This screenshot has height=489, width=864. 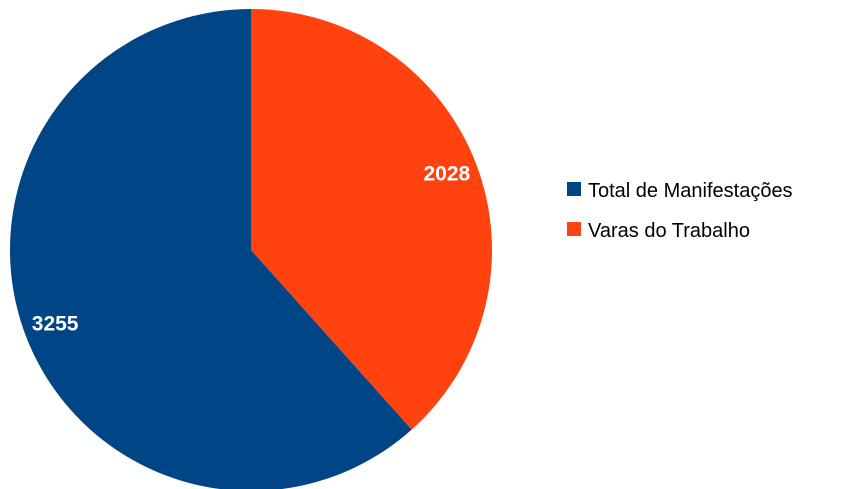 What do you see at coordinates (574, 229) in the screenshot?
I see `legend-swatch-varas-trabalho` at bounding box center [574, 229].